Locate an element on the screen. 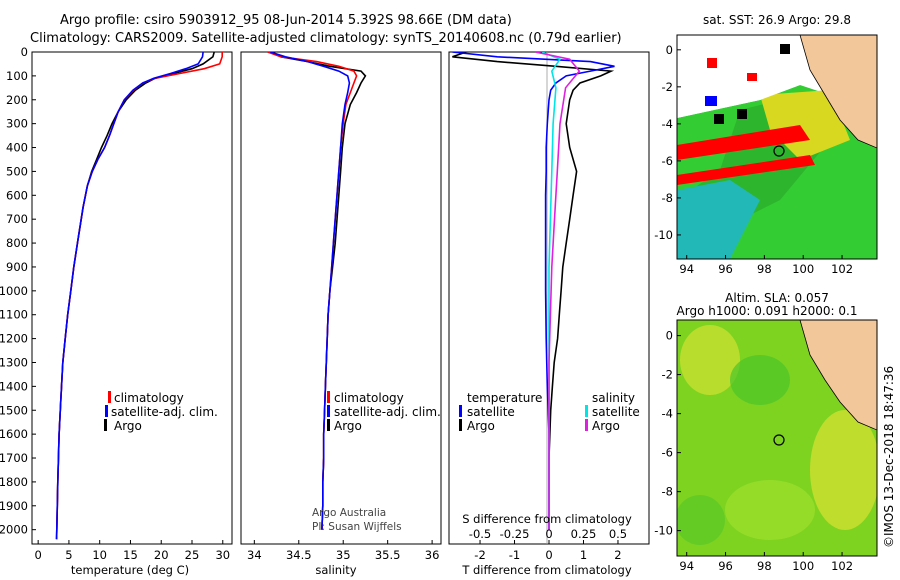 Image resolution: width=900 pixels, height=580 pixels. legend-t-argo-label: Argo is located at coordinates (481, 426).